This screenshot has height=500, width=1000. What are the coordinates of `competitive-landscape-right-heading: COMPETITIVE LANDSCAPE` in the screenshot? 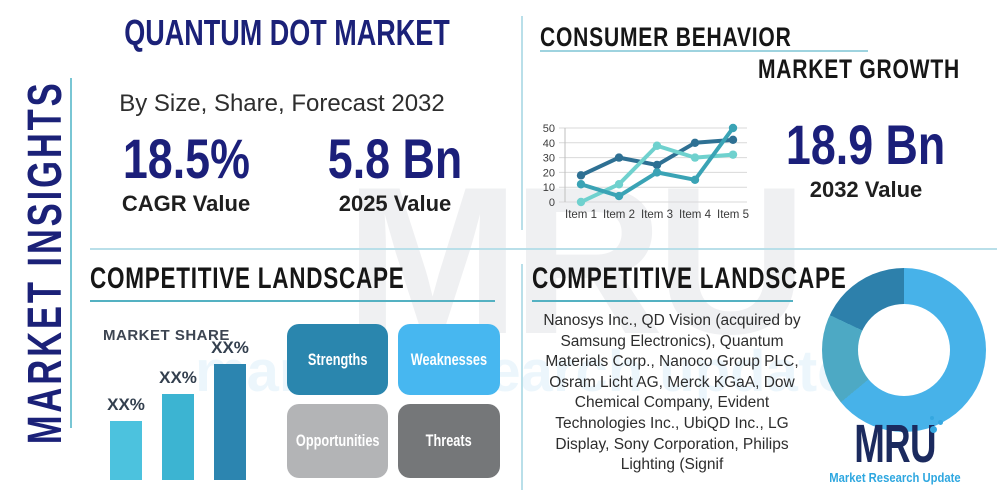 It's located at (741, 279).